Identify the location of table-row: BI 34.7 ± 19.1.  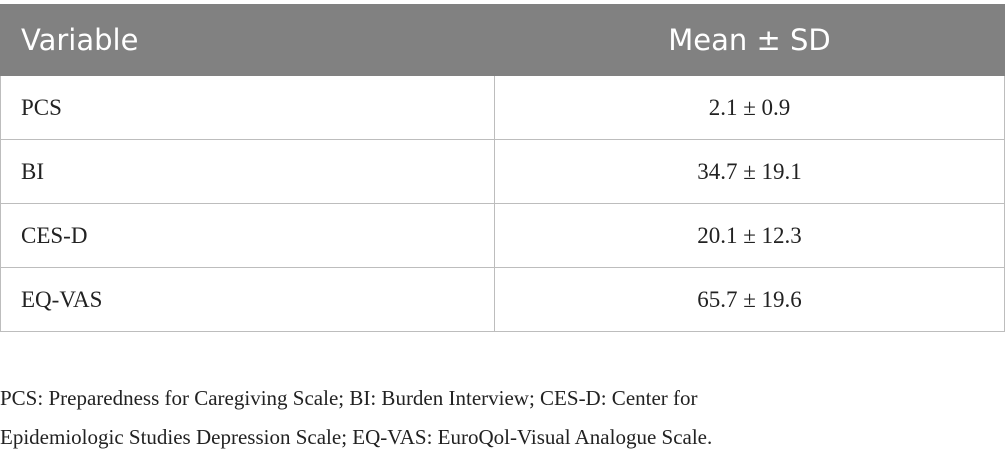
(502, 171).